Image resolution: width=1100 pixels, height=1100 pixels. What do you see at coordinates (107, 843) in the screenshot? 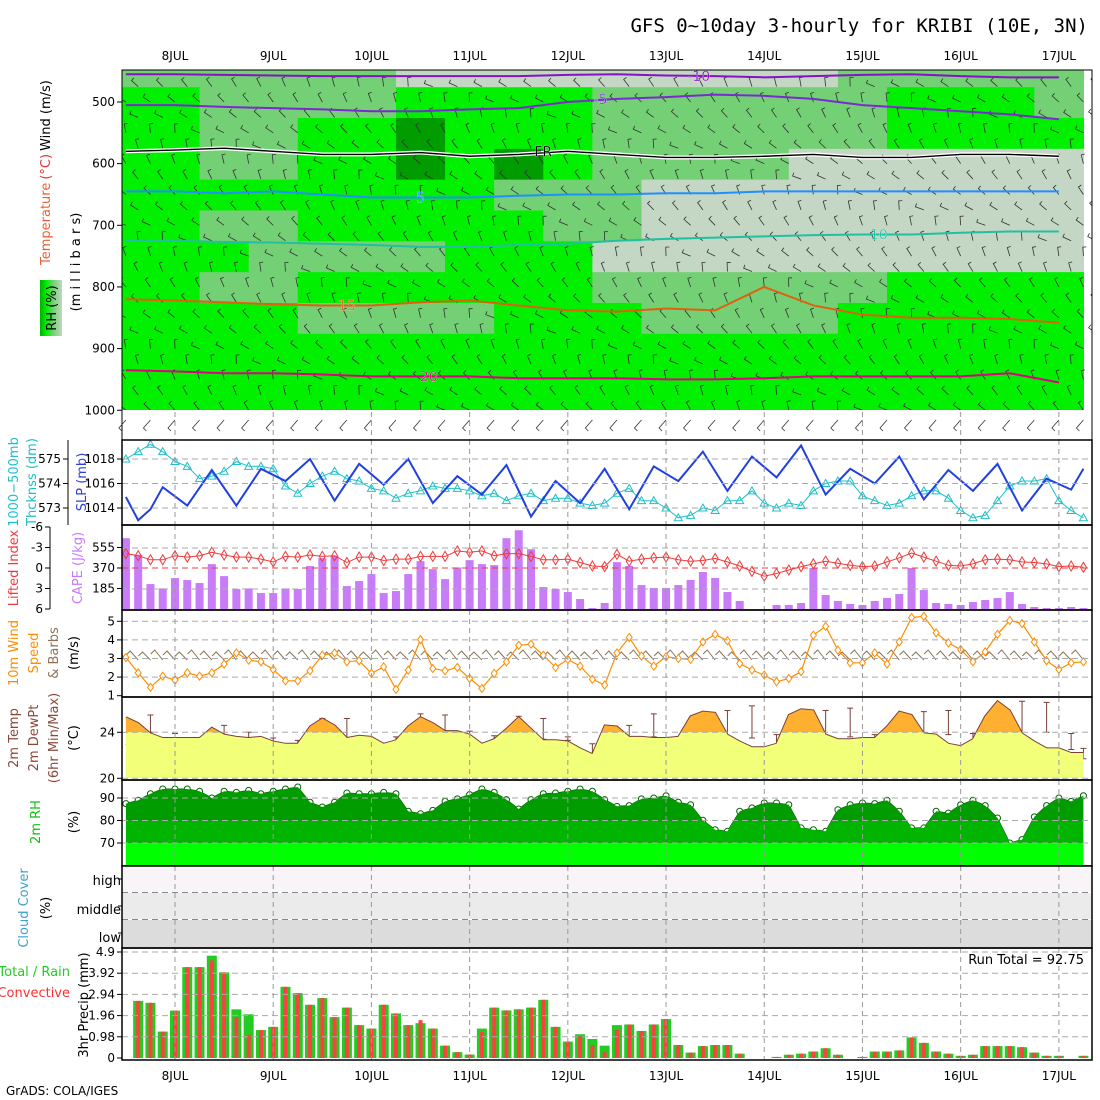
I see `rh-tick-label: 70` at bounding box center [107, 843].